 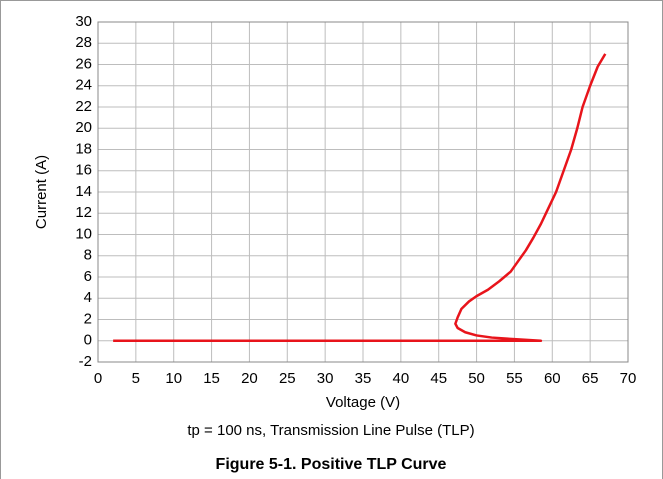 I want to click on x-tick-label: 70, so click(x=628, y=378).